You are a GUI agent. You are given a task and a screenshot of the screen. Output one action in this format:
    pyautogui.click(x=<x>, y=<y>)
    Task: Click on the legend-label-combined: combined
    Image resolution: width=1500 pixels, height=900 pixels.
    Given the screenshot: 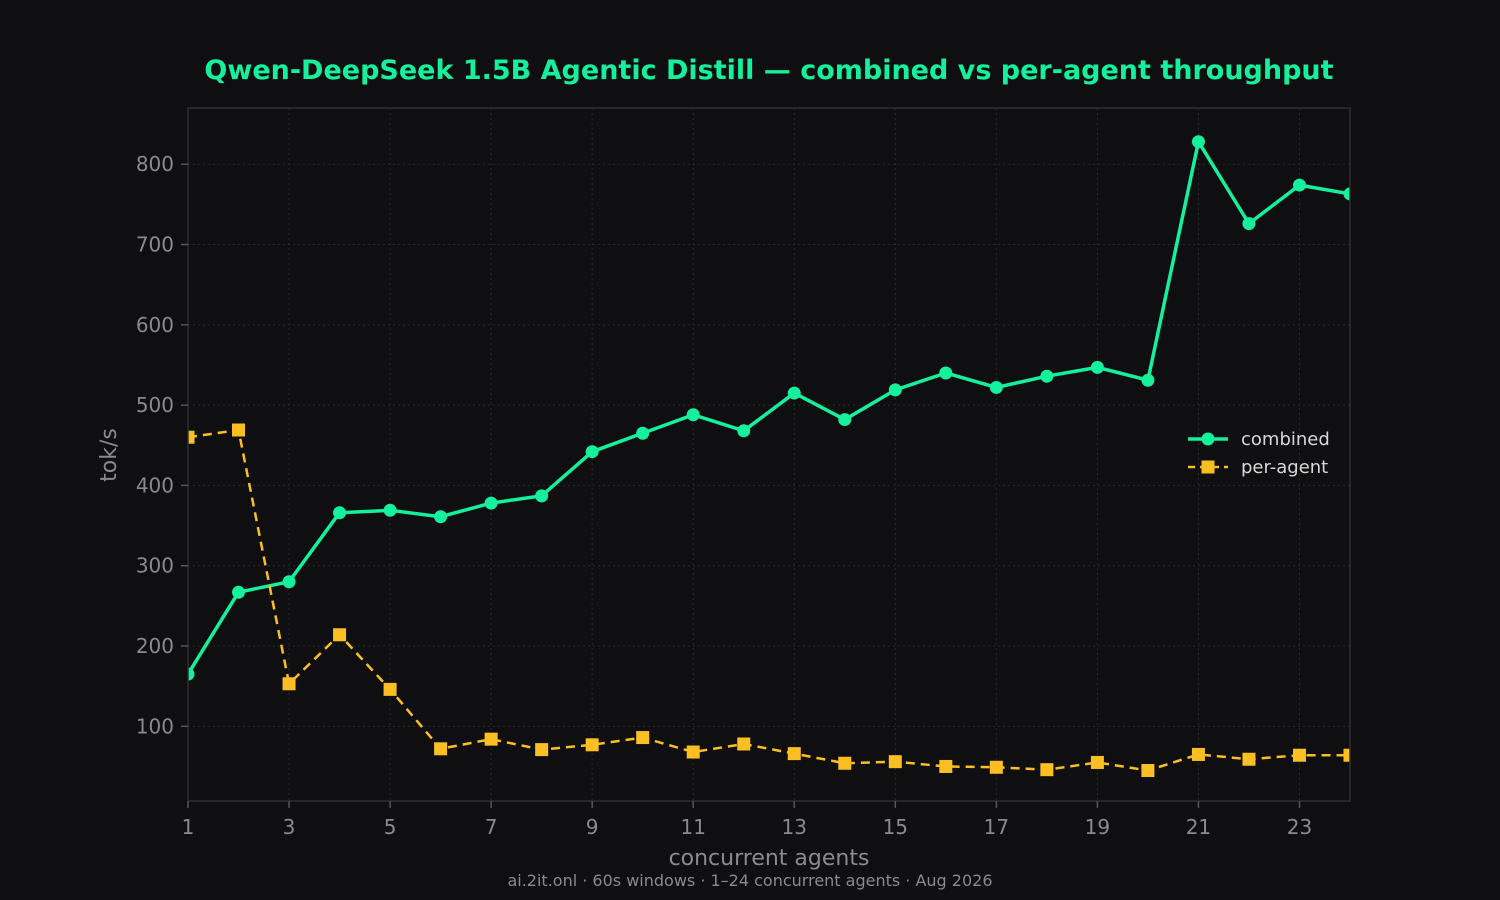 What is the action you would take?
    pyautogui.click(x=1285, y=439)
    